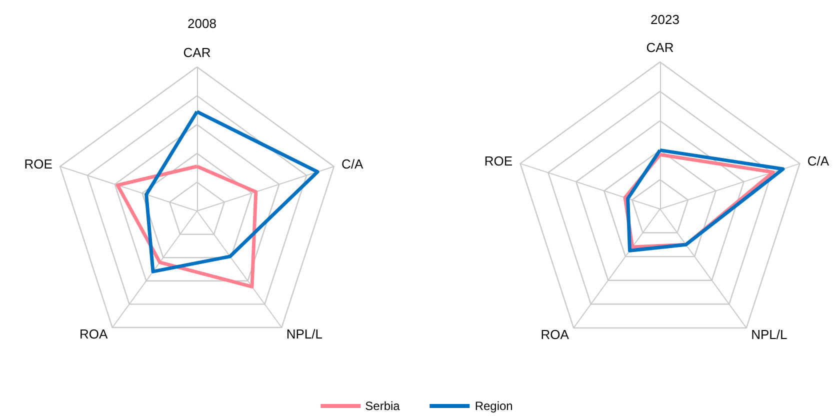  What do you see at coordinates (382, 406) in the screenshot?
I see `legend-label: Serbia` at bounding box center [382, 406].